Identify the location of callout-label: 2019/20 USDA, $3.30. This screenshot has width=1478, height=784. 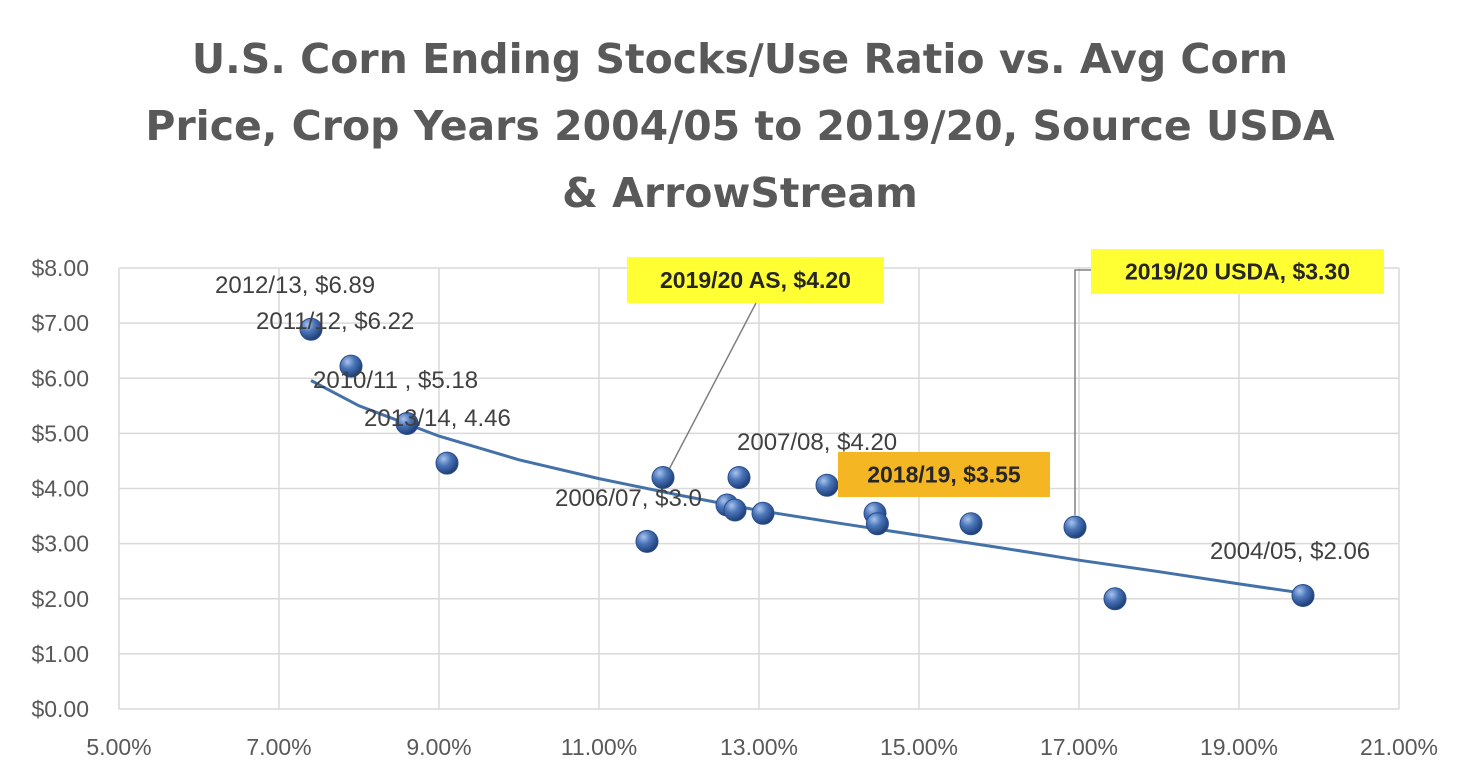
(1237, 272).